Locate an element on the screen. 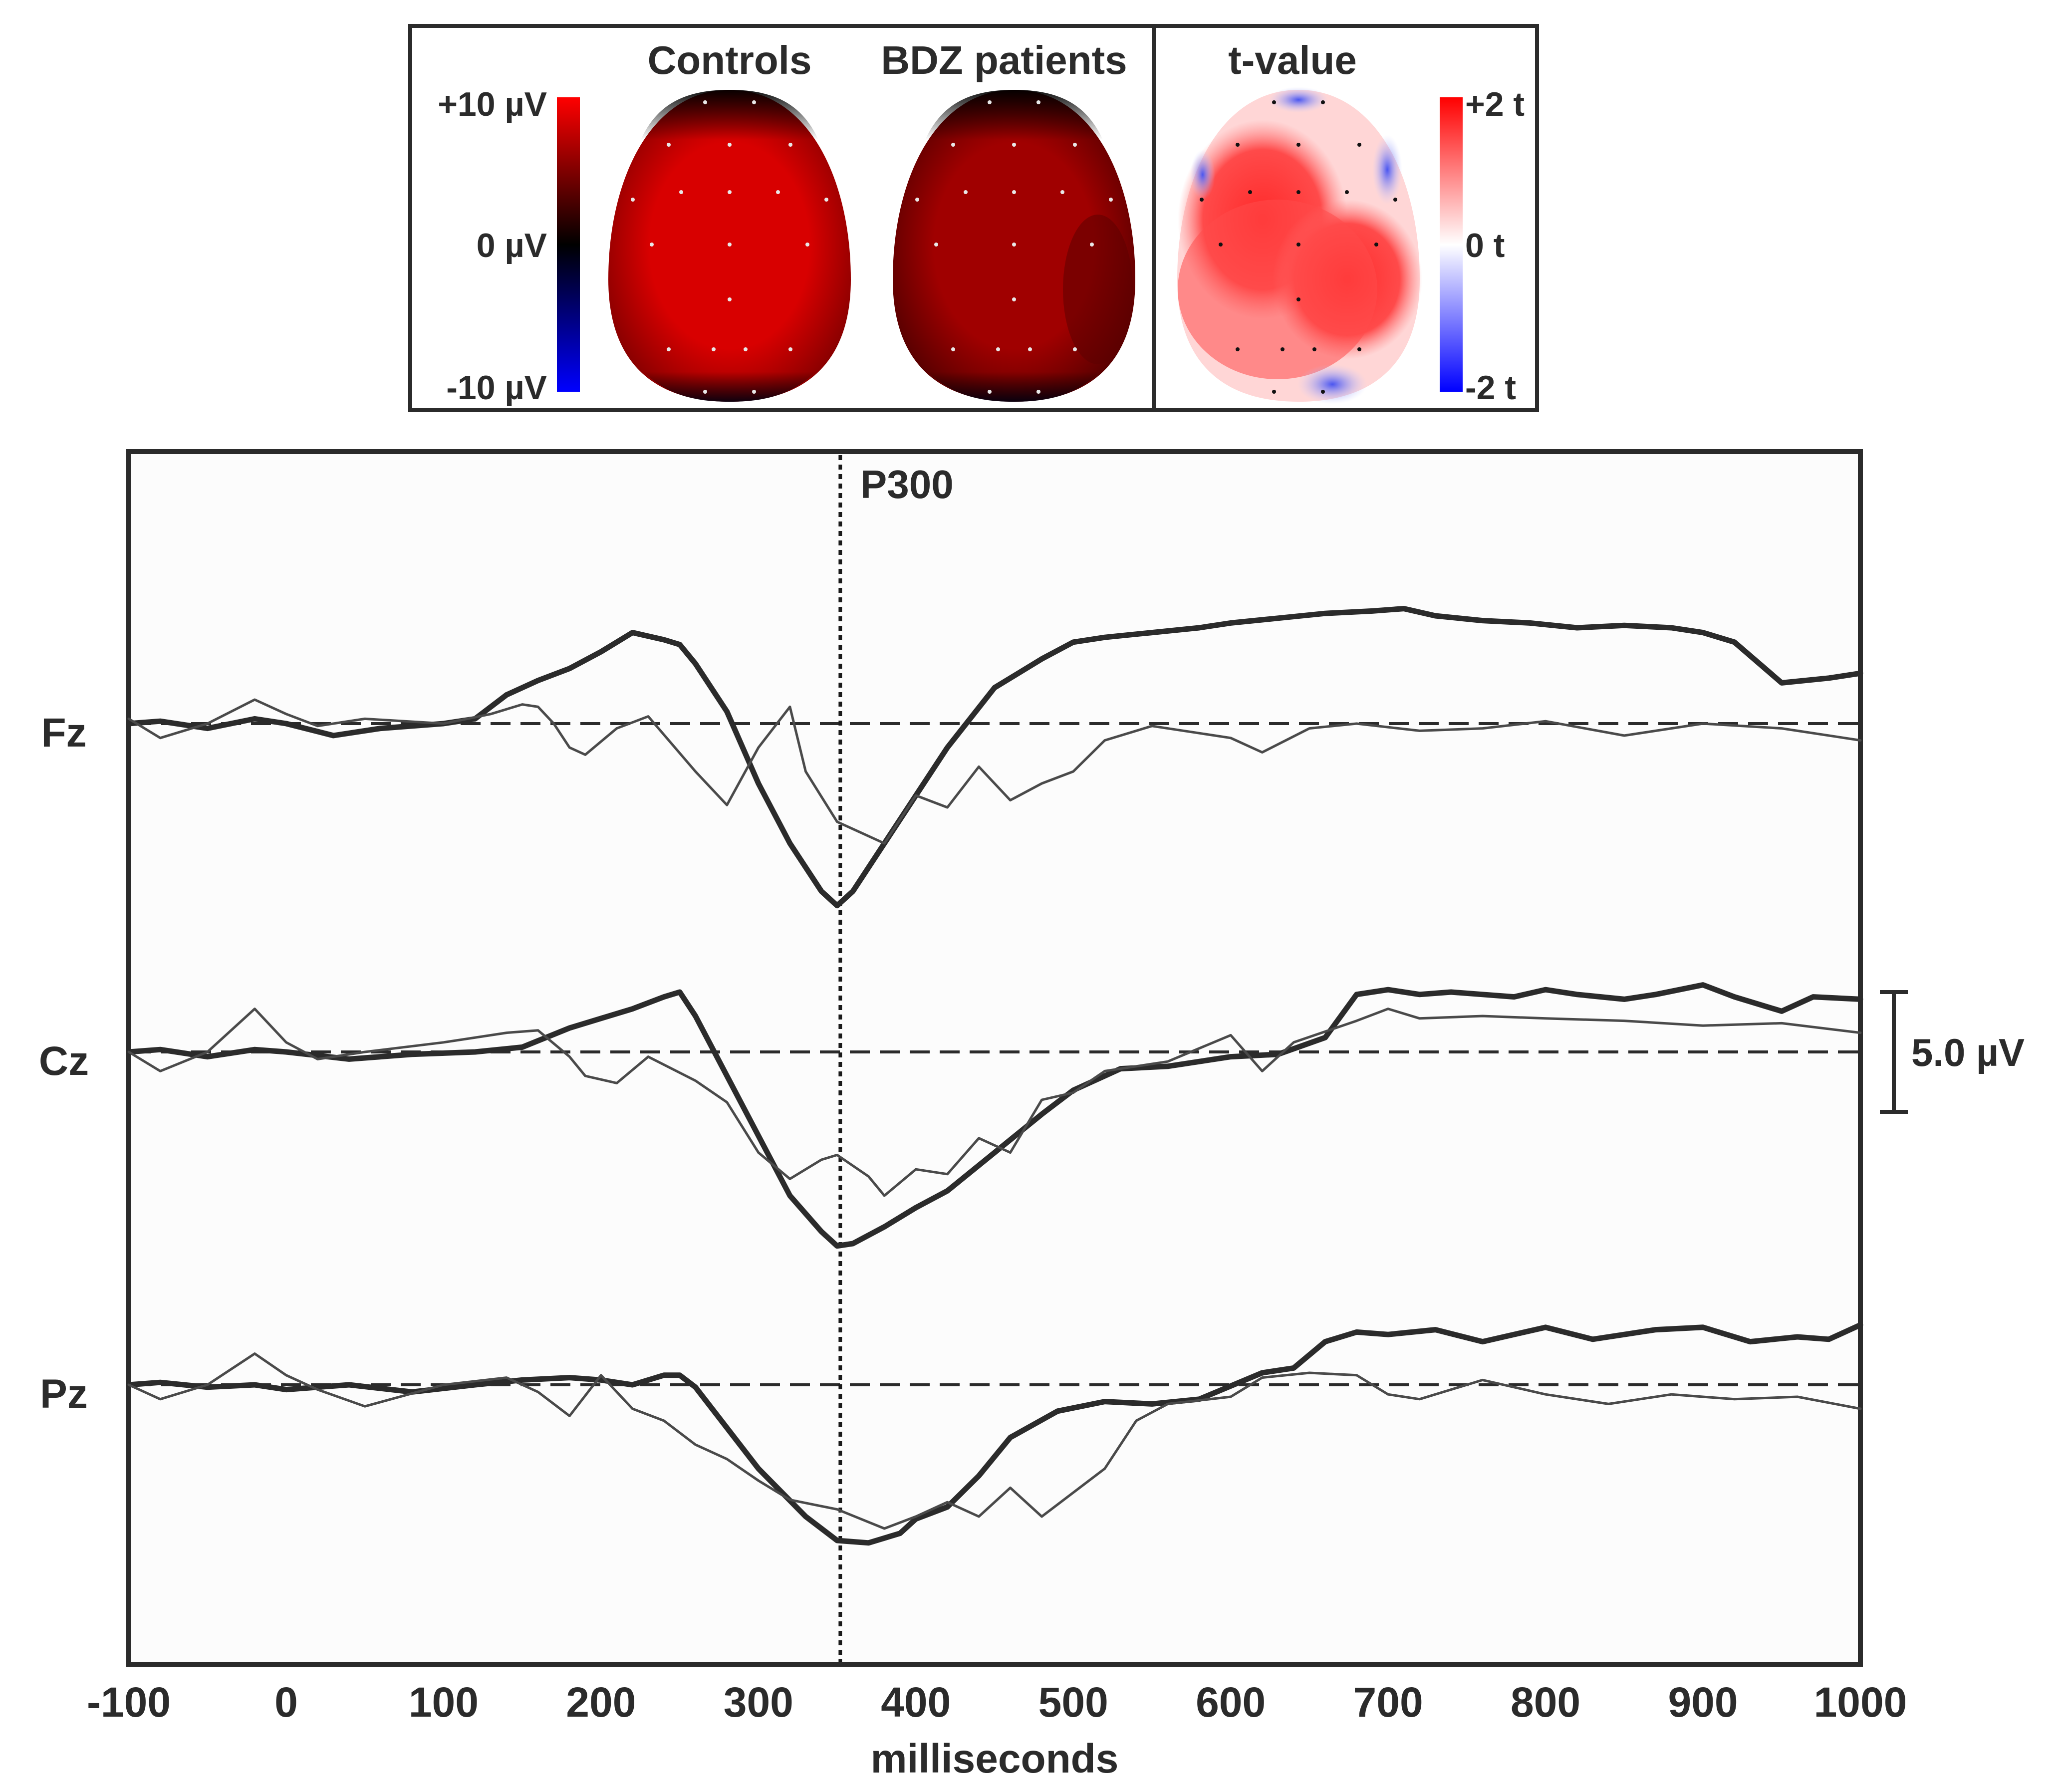  bdz-patients-head-map is located at coordinates (1014, 246).